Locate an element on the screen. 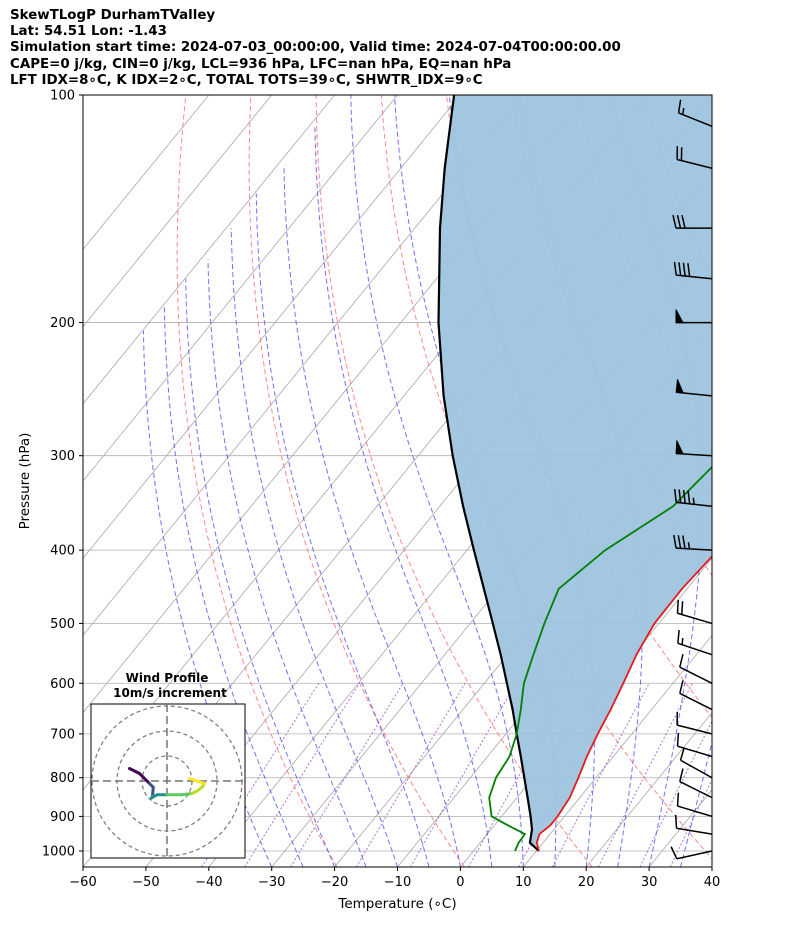 Image resolution: width=794 pixels, height=937 pixels. hodograph-area is located at coordinates (168, 781).